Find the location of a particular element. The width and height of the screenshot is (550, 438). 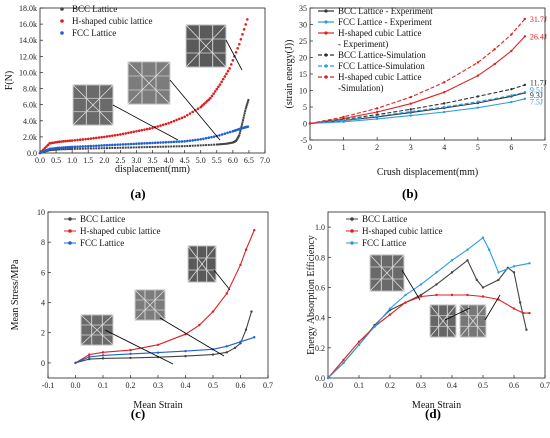

y-axis-label: Mean Stress/MPa is located at coordinates (15, 294).